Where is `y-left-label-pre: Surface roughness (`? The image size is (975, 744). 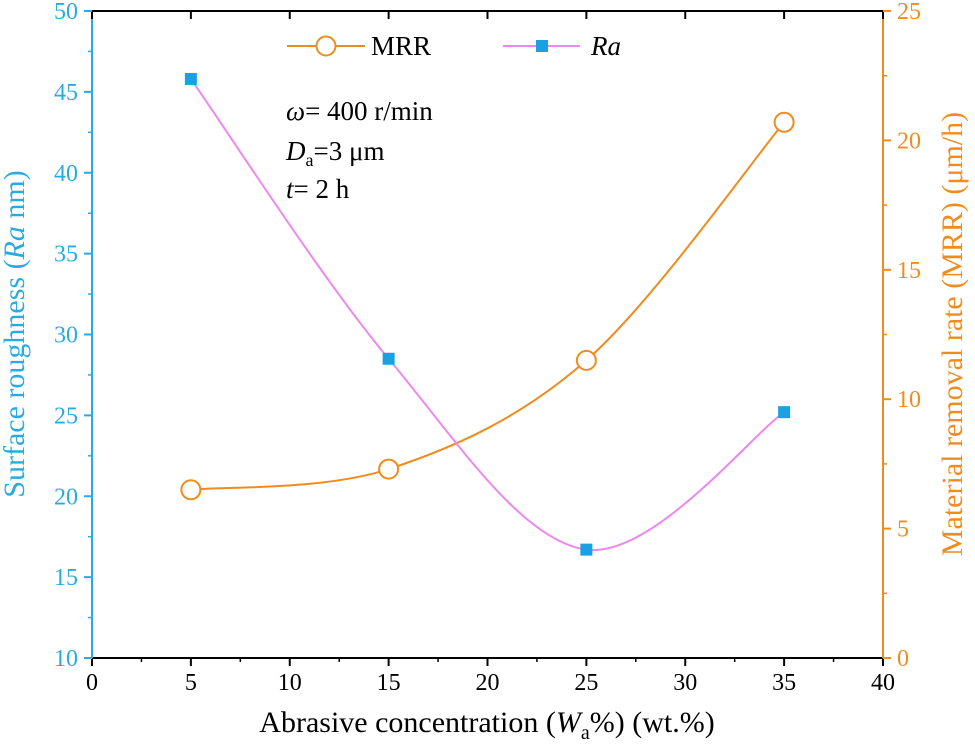
y-left-label-pre: Surface roughness ( is located at coordinates (15, 378).